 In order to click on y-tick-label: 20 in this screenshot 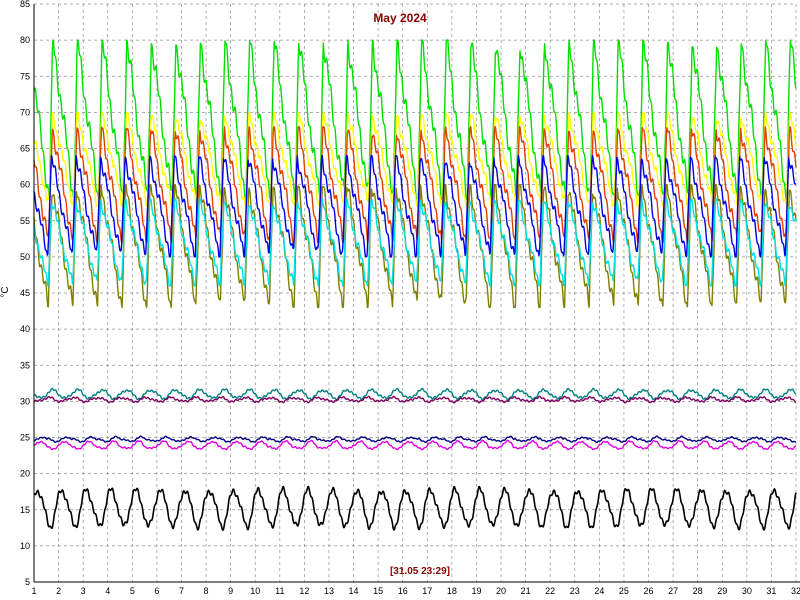, I will do `click(25, 474)`.